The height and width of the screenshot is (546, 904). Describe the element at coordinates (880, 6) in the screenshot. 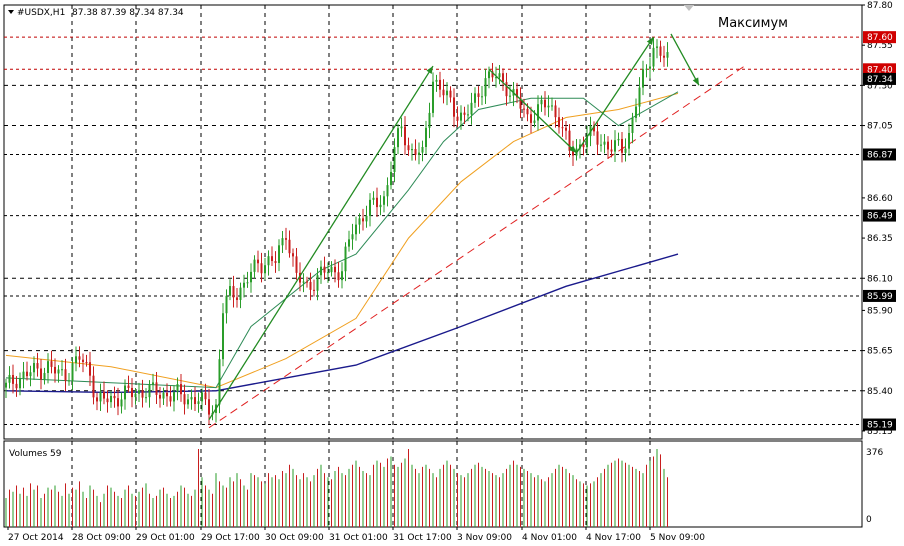

I see `y-tick-label: 87.80` at that location.